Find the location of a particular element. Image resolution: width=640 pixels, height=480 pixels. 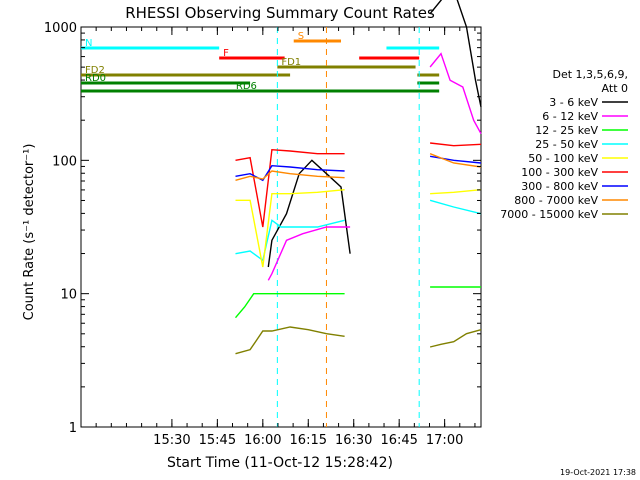

flag-label-s: S is located at coordinates (301, 36).